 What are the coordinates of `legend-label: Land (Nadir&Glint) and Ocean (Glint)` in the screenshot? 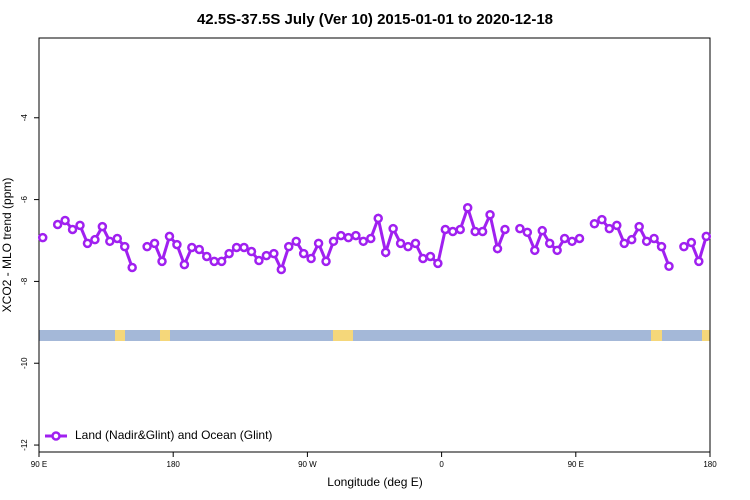 It's located at (173, 435).